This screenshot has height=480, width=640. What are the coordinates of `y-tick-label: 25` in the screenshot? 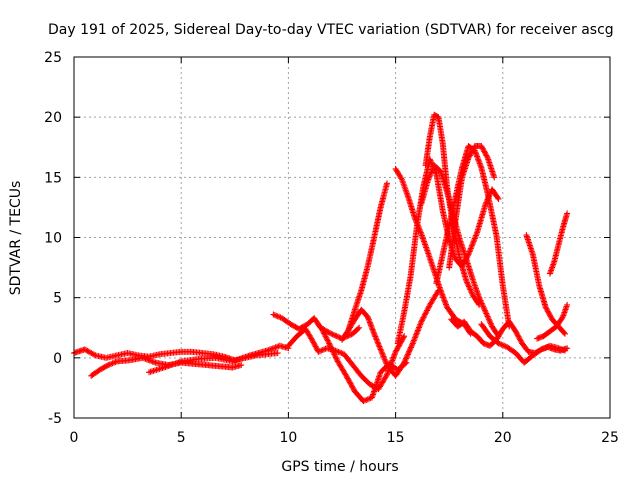 It's located at (53, 58).